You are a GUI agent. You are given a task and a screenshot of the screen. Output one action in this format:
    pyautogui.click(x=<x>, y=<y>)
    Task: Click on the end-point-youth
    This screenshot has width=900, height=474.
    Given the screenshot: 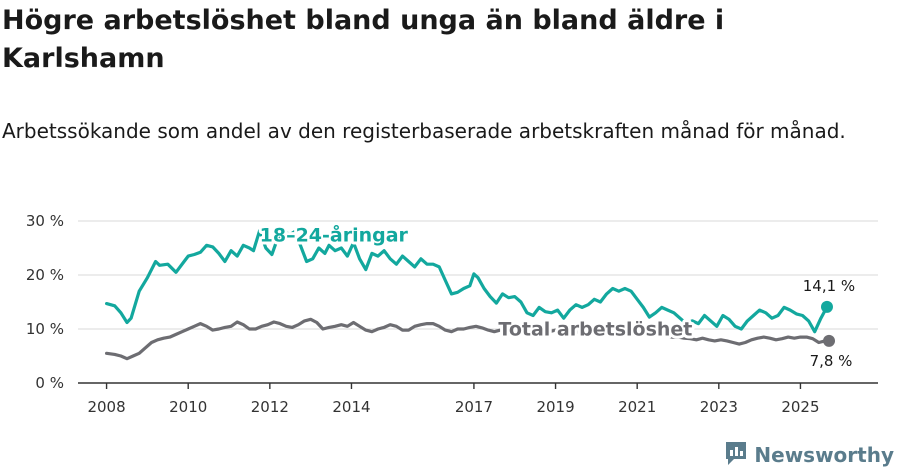 What is the action you would take?
    pyautogui.click(x=826, y=306)
    